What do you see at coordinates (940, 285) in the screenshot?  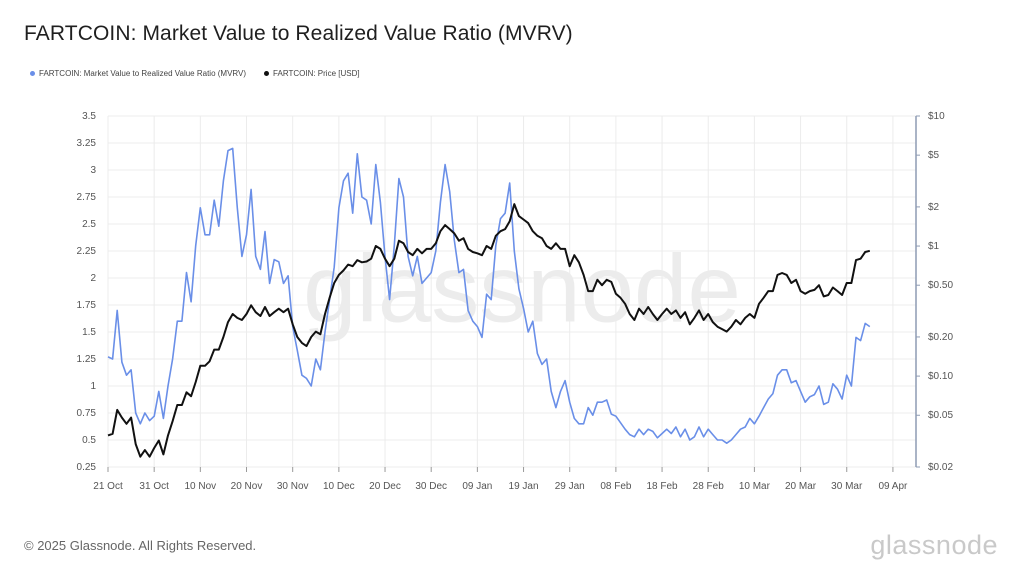 I see `y-right-tick-label: $0.50` at bounding box center [940, 285].